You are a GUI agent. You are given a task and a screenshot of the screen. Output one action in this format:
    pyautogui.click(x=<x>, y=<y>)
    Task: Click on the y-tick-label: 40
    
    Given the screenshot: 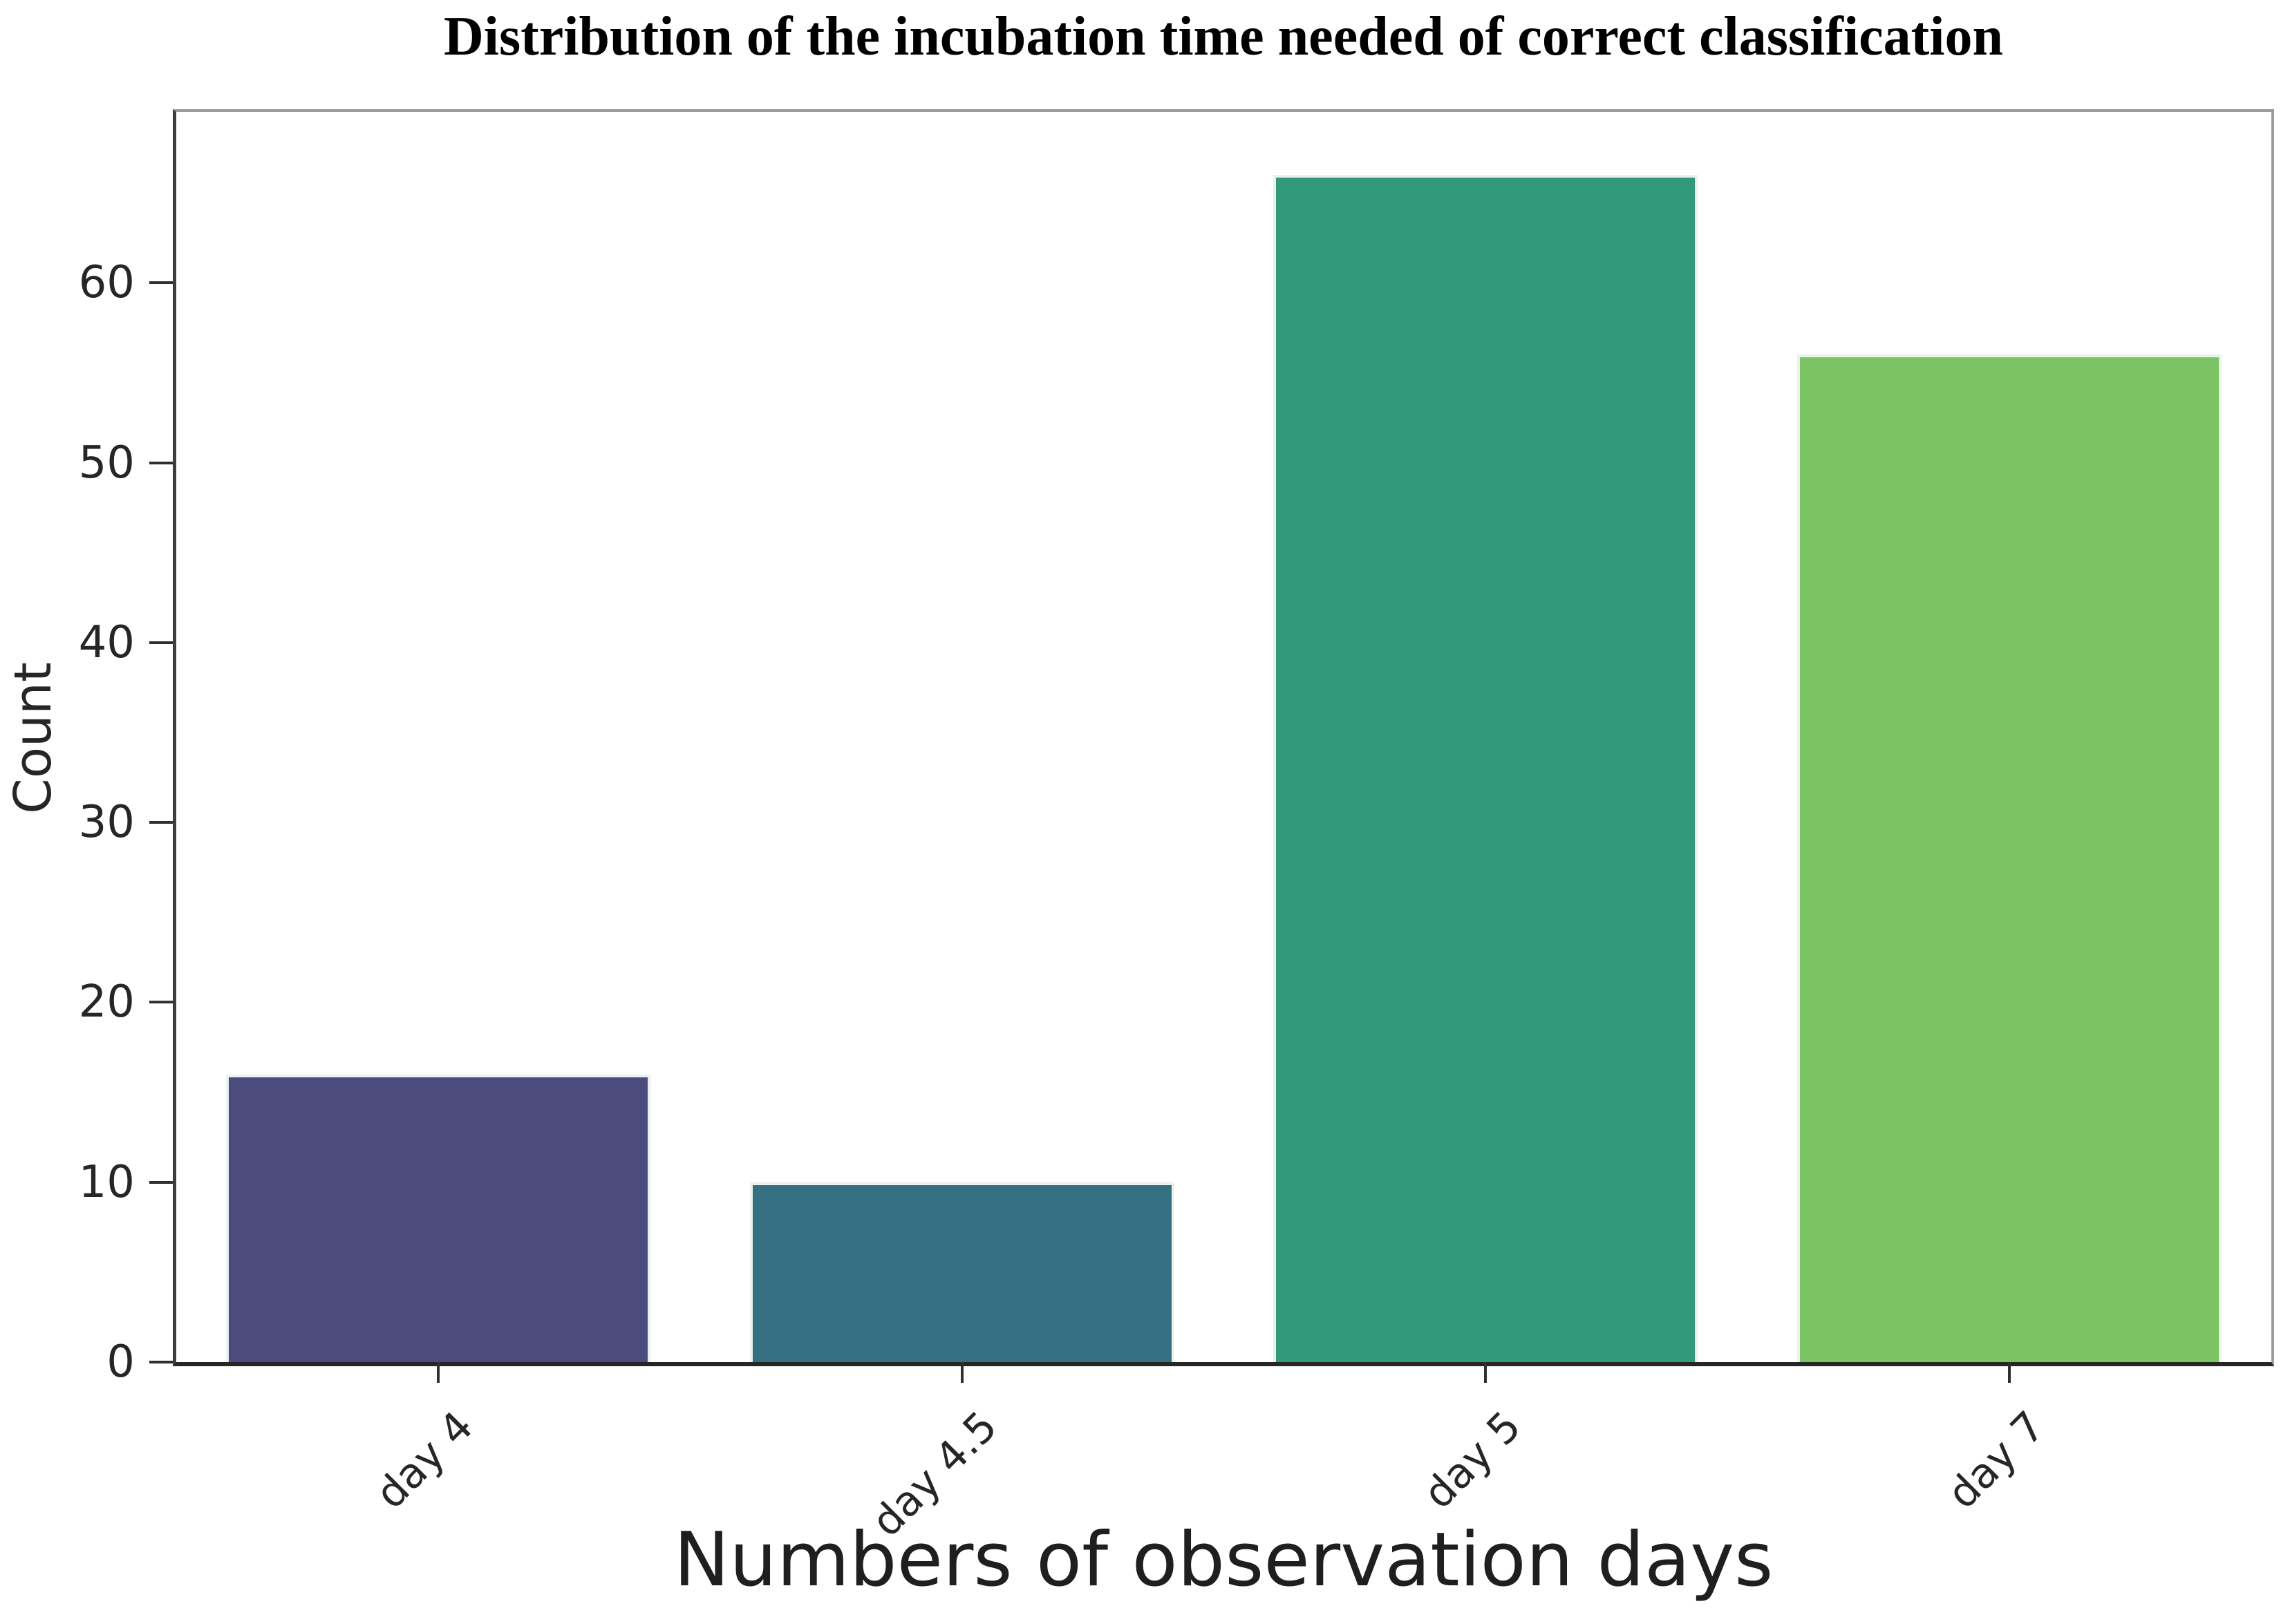 What is the action you would take?
    pyautogui.click(x=106, y=642)
    